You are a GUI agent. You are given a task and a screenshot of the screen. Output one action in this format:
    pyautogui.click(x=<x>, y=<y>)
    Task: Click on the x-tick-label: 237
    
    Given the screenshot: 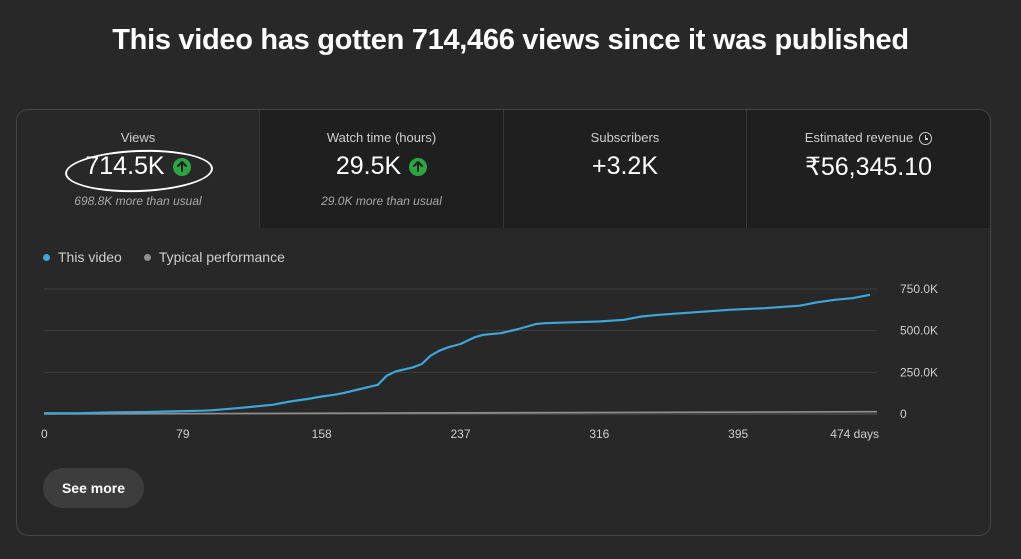 What is the action you would take?
    pyautogui.click(x=460, y=434)
    